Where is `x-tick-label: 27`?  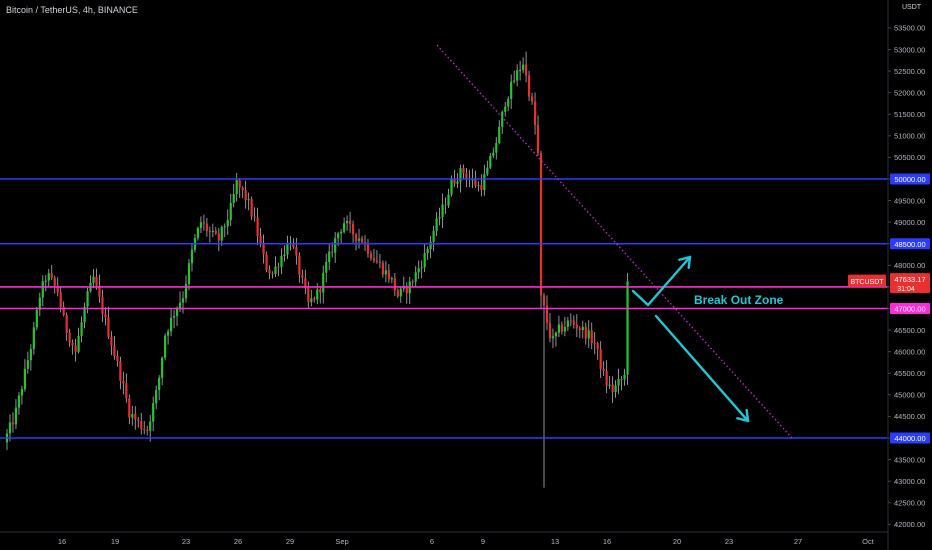
x-tick-label: 27 is located at coordinates (798, 541).